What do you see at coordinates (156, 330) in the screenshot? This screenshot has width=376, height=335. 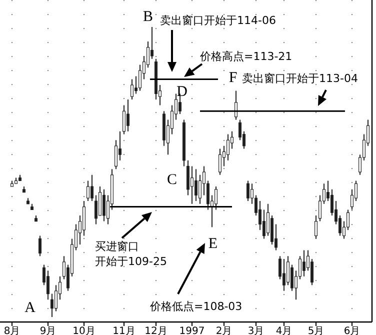 I see `x-tick-label: 12月` at bounding box center [156, 330].